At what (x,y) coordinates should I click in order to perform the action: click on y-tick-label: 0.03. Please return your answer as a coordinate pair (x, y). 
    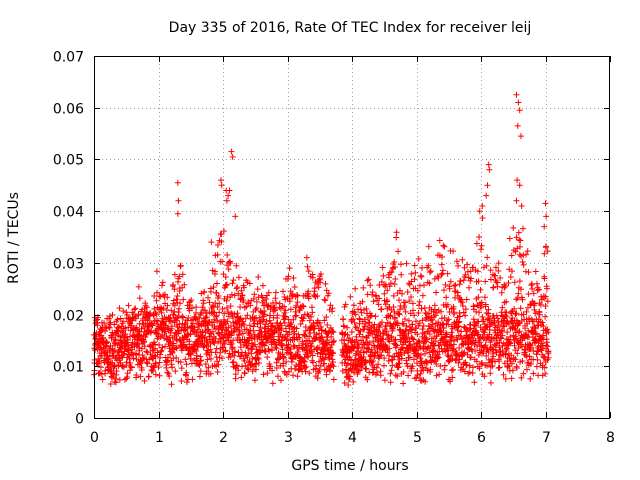
    Looking at the image, I should click on (68, 265).